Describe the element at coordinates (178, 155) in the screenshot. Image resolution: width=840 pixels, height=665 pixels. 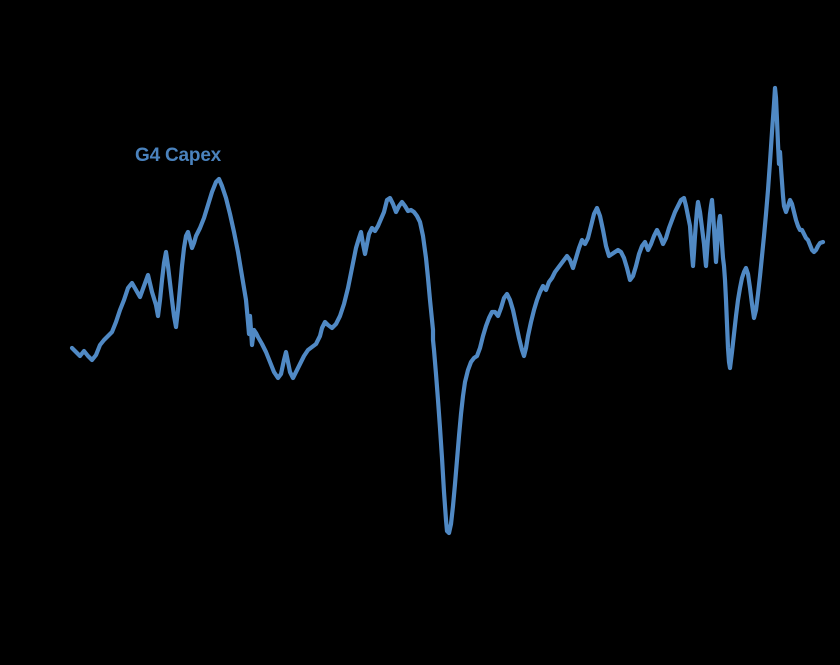
I see `series-label-g4-capex: G4 Capex` at that location.